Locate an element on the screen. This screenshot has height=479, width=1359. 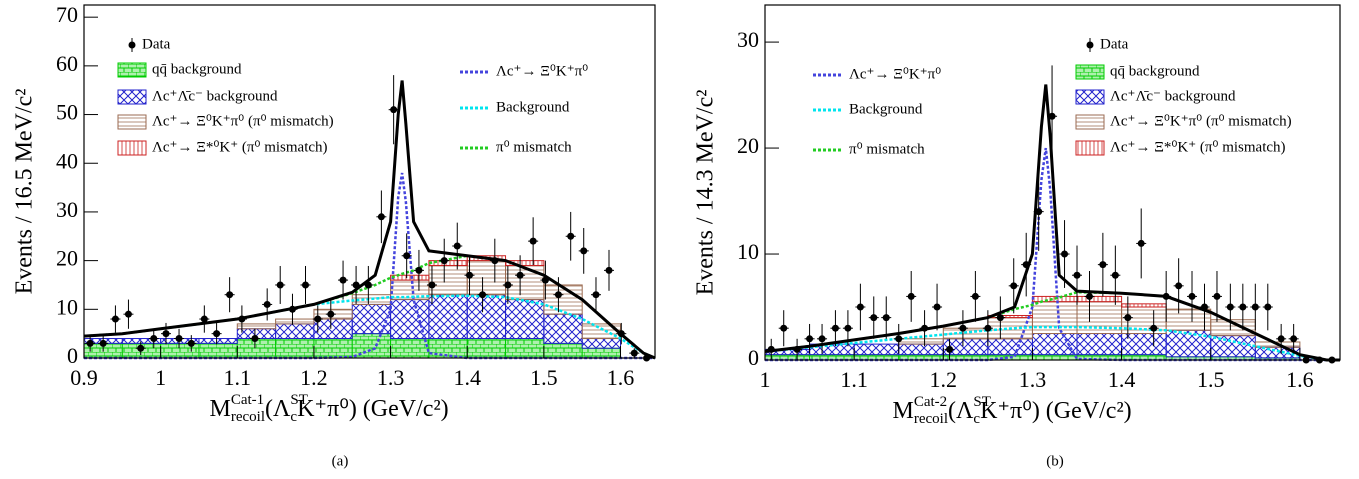
x-tick-label: 1.1 is located at coordinates (238, 377).